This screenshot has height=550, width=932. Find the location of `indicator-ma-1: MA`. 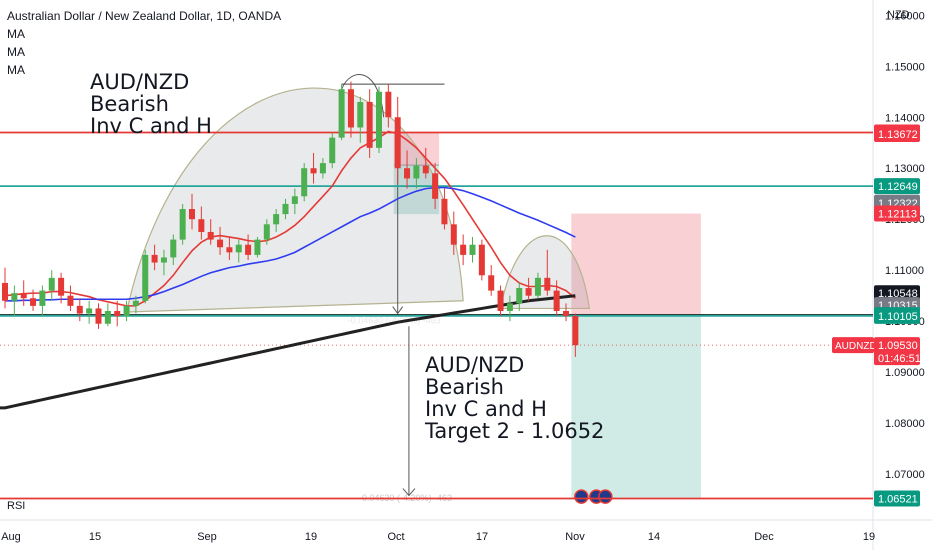

indicator-ma-1: MA is located at coordinates (16, 34).